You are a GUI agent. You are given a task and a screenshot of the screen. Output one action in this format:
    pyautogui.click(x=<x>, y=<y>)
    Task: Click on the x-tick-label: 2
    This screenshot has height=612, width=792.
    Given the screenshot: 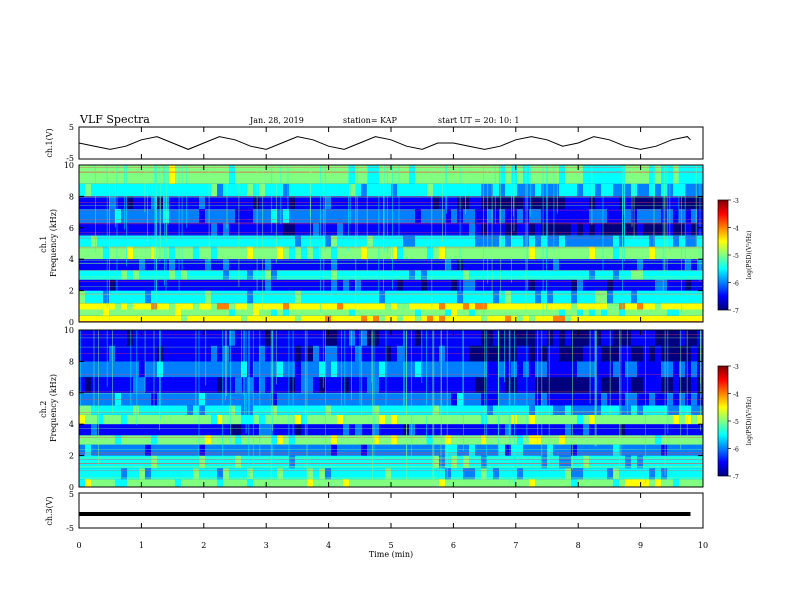 What is the action you would take?
    pyautogui.click(x=203, y=545)
    